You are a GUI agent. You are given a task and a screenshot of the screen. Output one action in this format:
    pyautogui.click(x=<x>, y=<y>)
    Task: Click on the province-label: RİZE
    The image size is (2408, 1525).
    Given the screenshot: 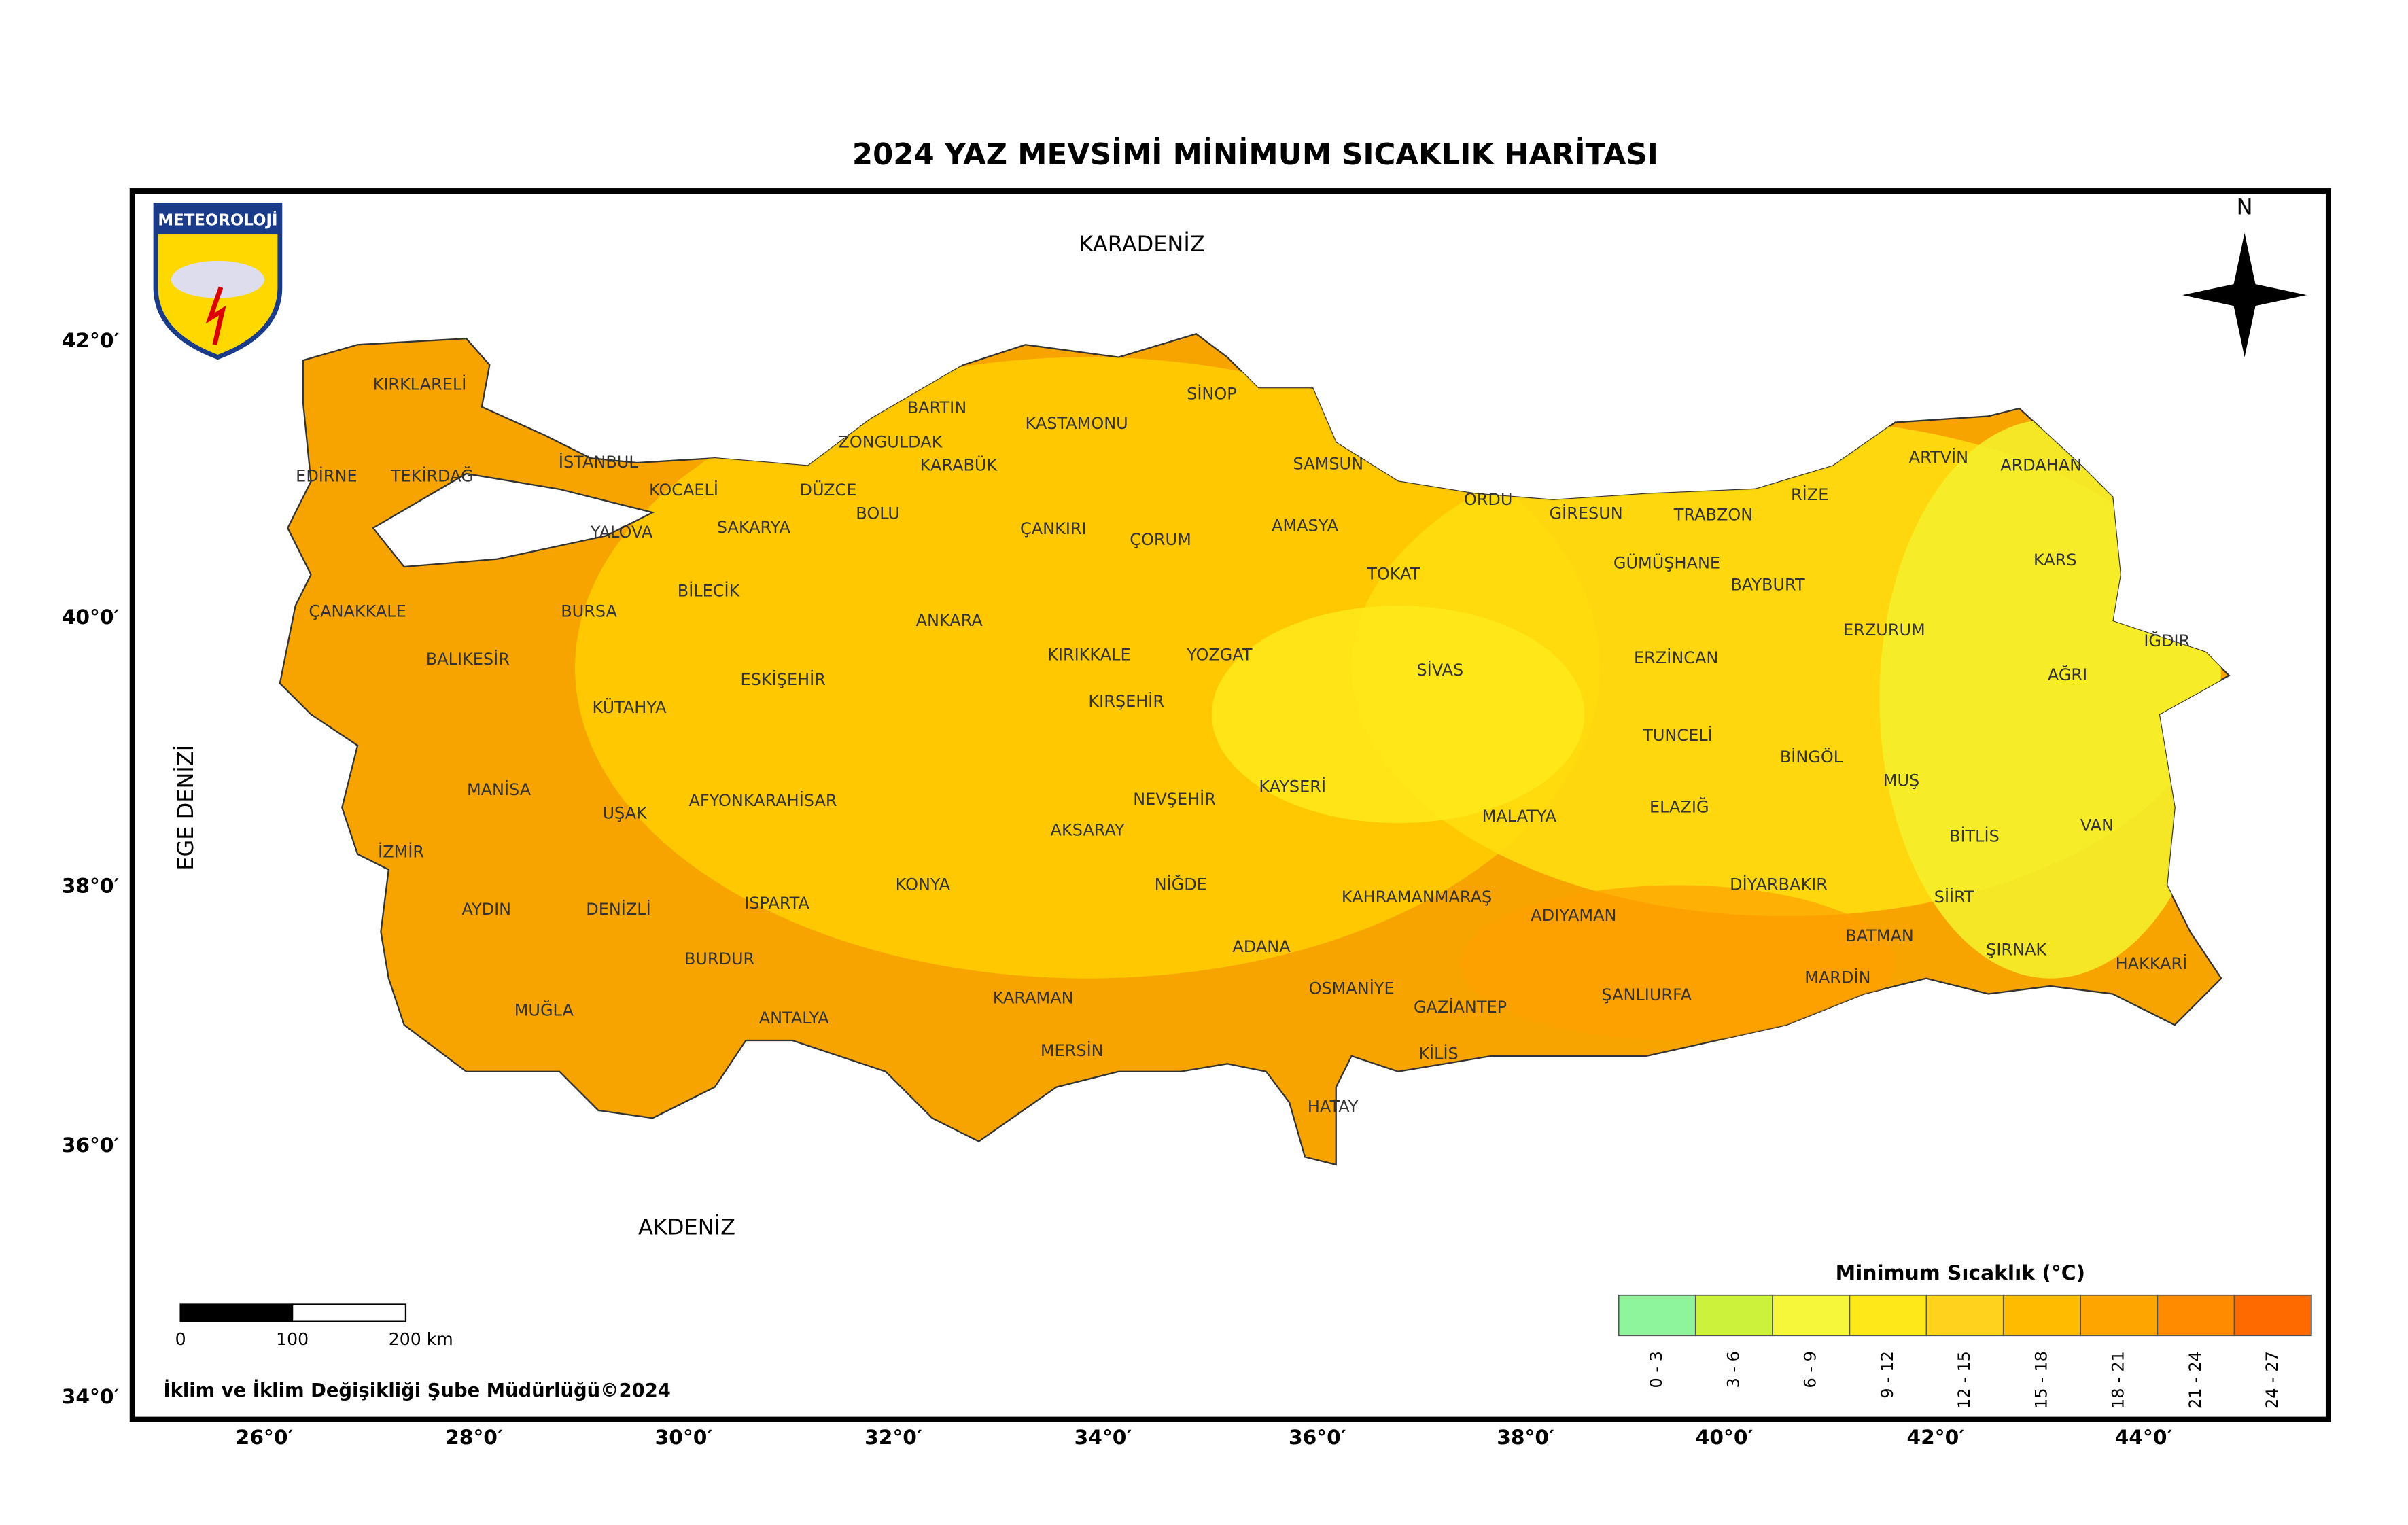 What is the action you would take?
    pyautogui.click(x=1810, y=494)
    